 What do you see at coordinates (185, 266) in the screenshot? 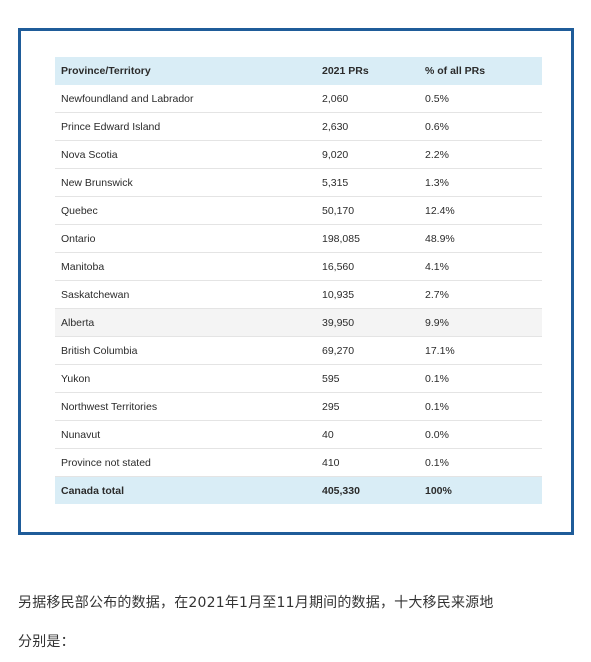
I see `cell-province: Manitoba` at bounding box center [185, 266].